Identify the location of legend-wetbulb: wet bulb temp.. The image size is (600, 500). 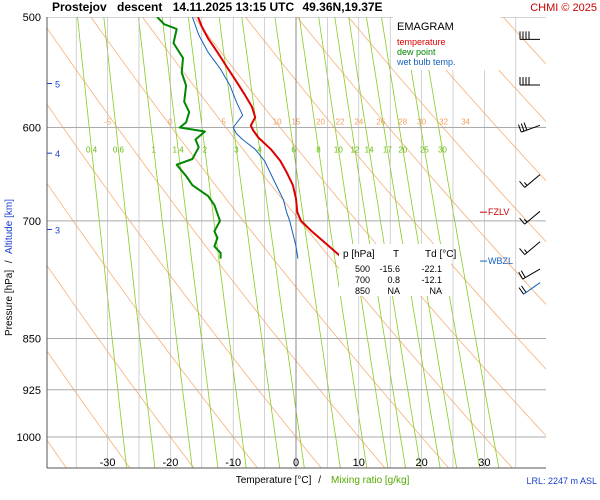
(426, 62).